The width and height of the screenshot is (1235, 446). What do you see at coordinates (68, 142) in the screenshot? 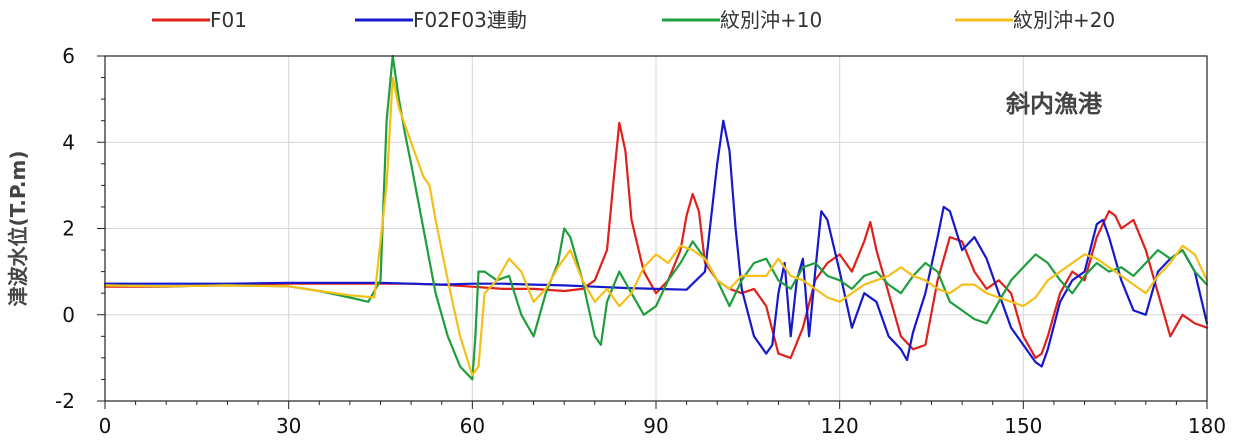
I see `y-tick-label: 4` at bounding box center [68, 142].